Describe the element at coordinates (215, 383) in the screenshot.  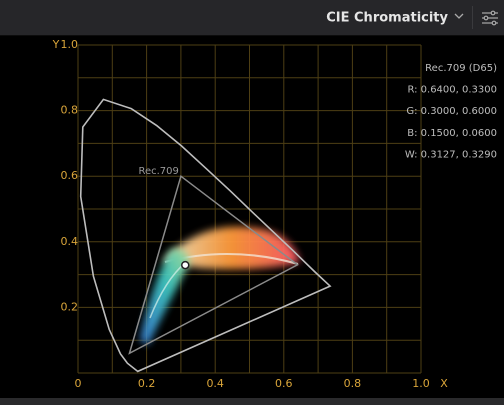
I see `x-tick-label: 0.4` at that location.